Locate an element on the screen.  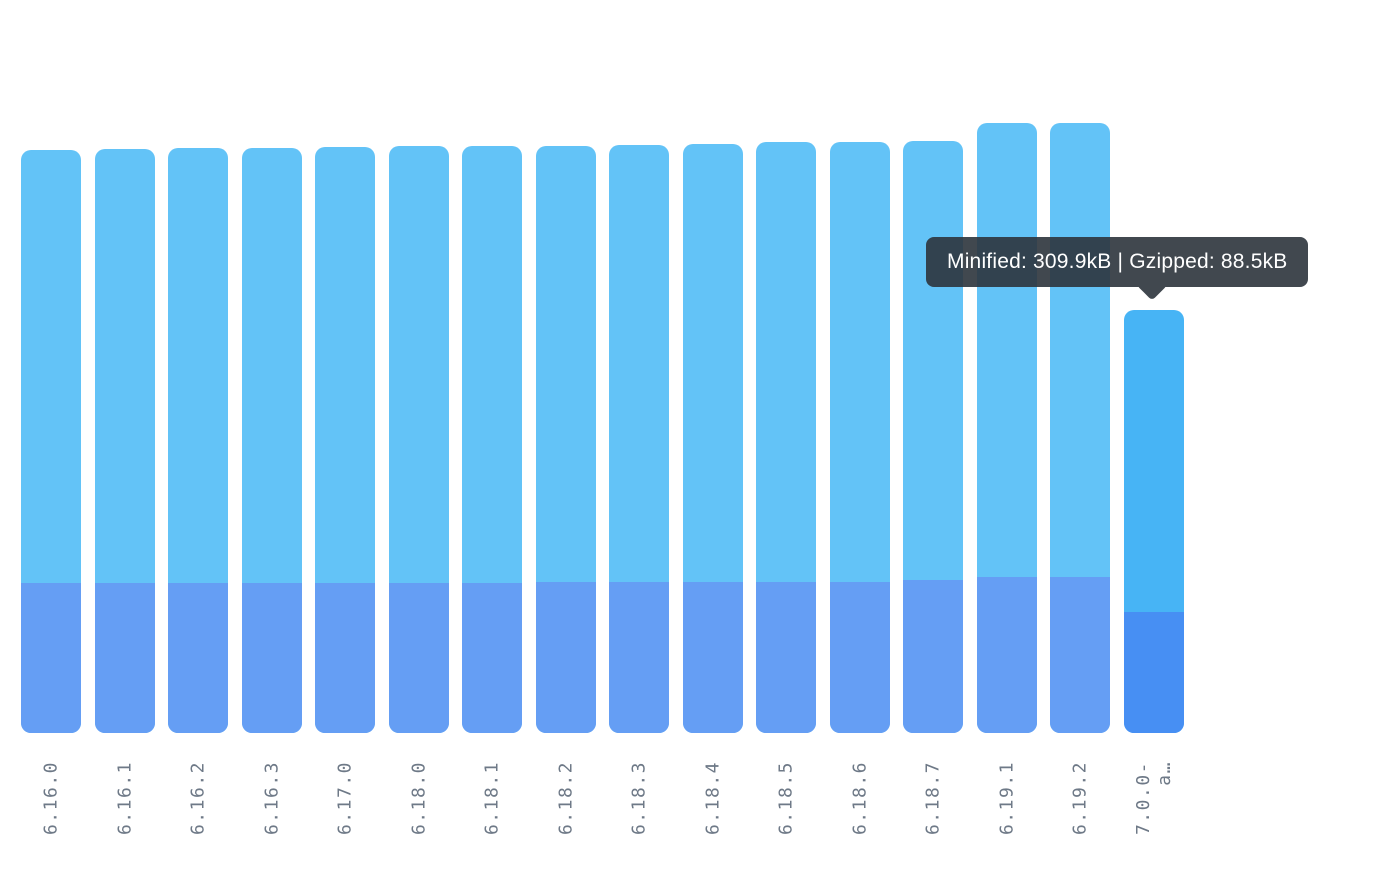
chart-bar-6.18.6 is located at coordinates (859, 437).